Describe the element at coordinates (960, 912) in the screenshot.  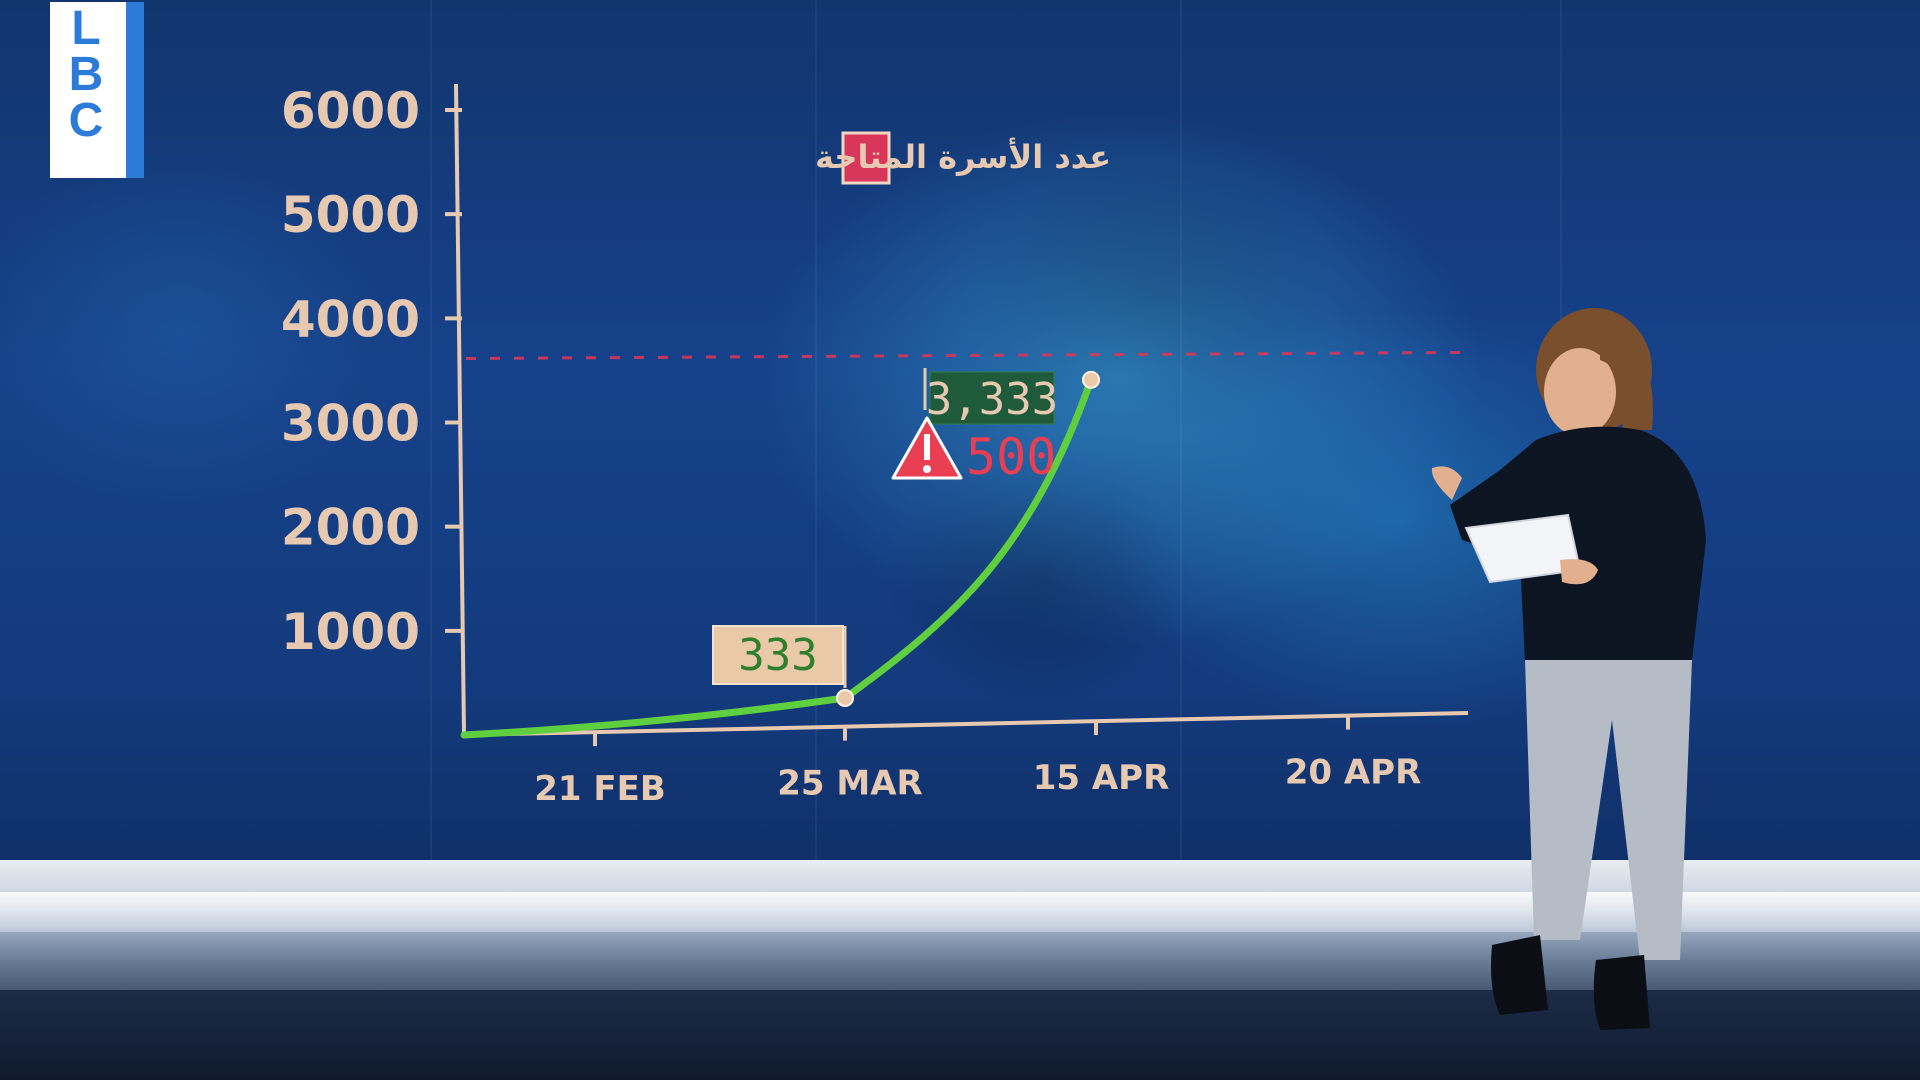
I see `stage-light-band` at that location.